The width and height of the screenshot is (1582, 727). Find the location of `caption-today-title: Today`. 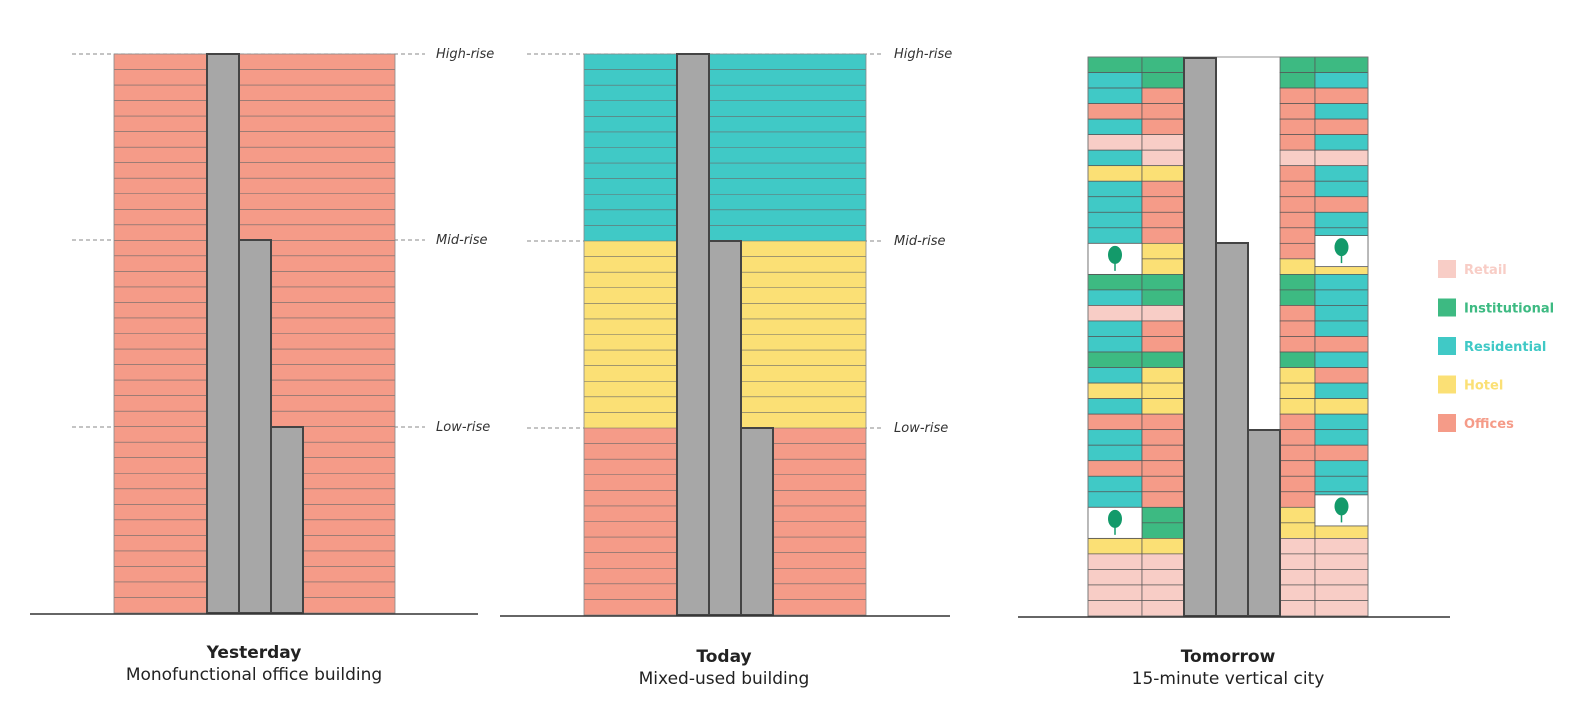

caption-today-title: Today is located at coordinates (724, 657).